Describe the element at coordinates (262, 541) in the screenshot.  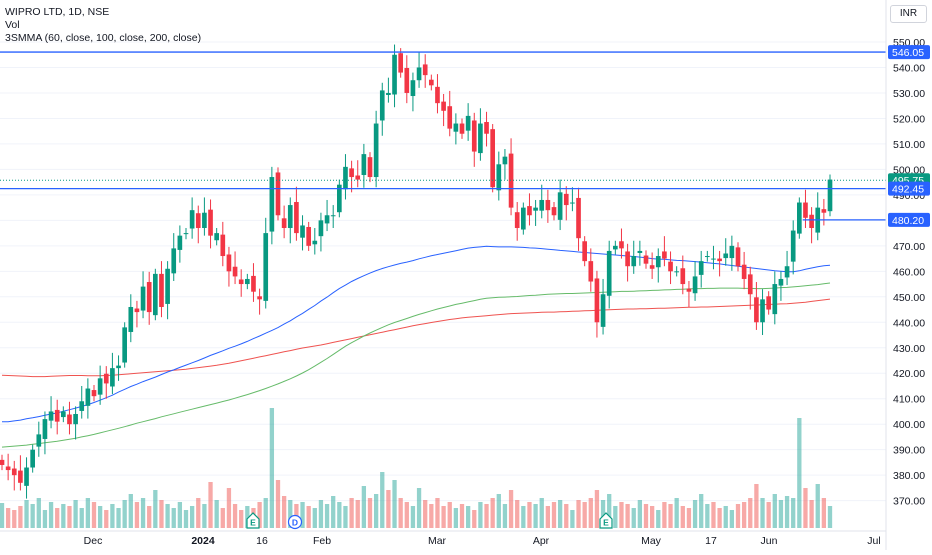
I see `time-tick-label: 16` at that location.